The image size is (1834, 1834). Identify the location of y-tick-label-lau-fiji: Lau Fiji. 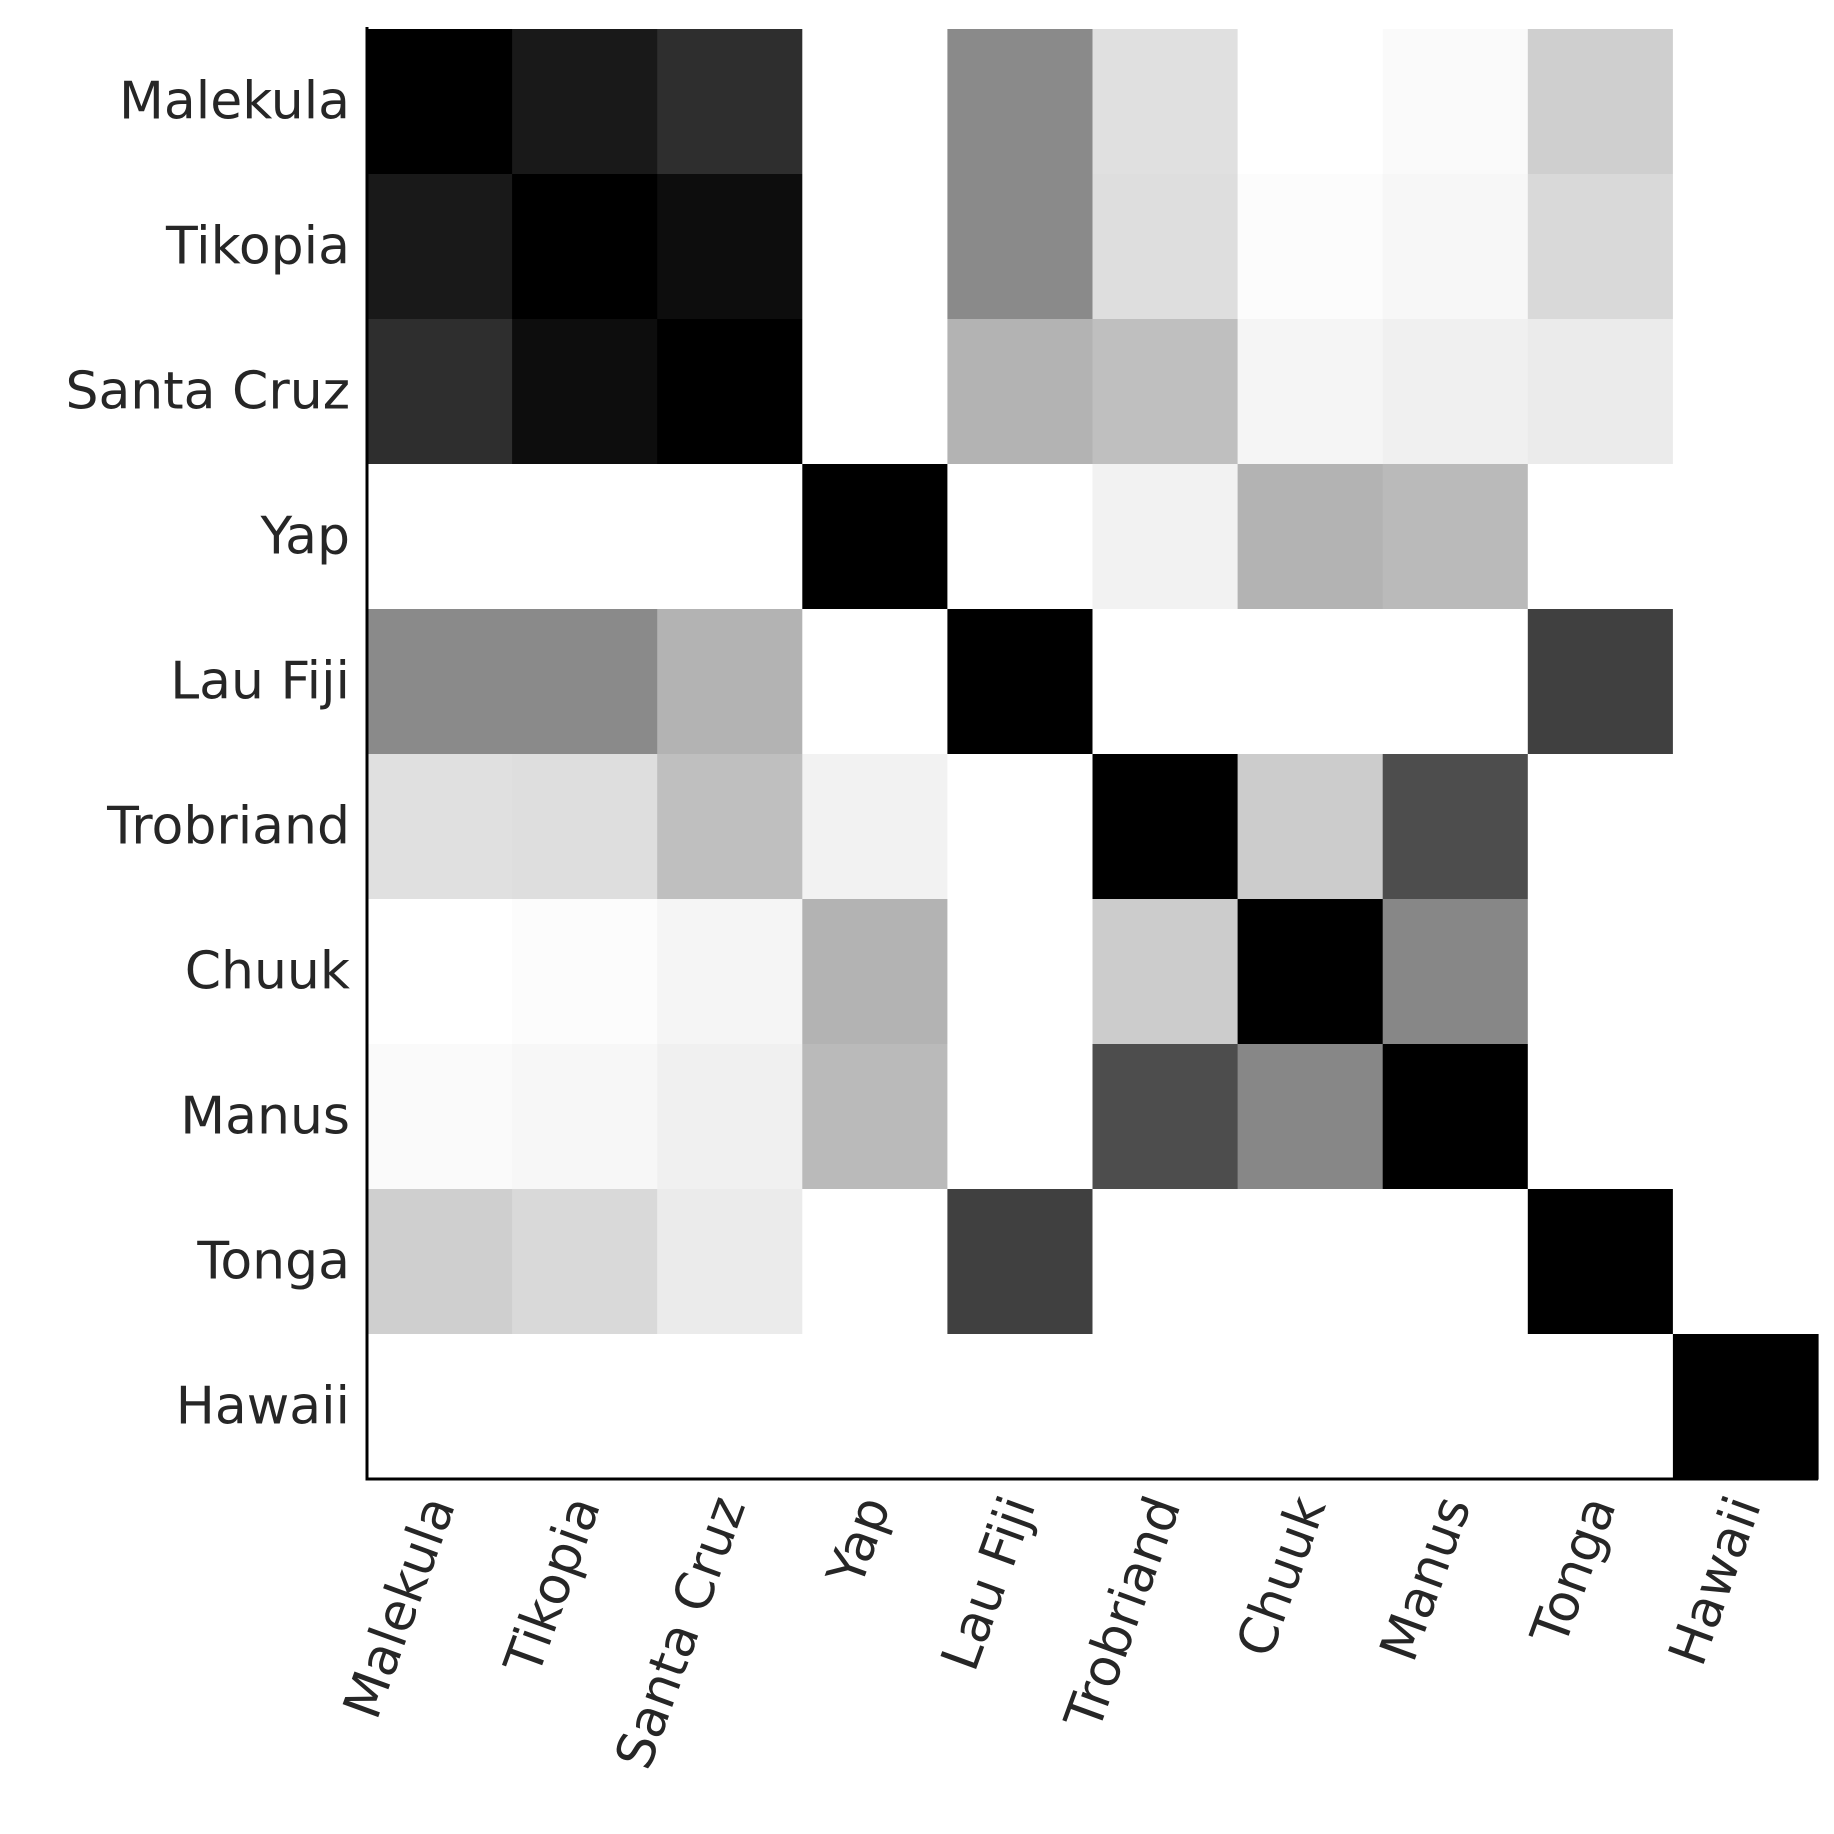
(260, 682).